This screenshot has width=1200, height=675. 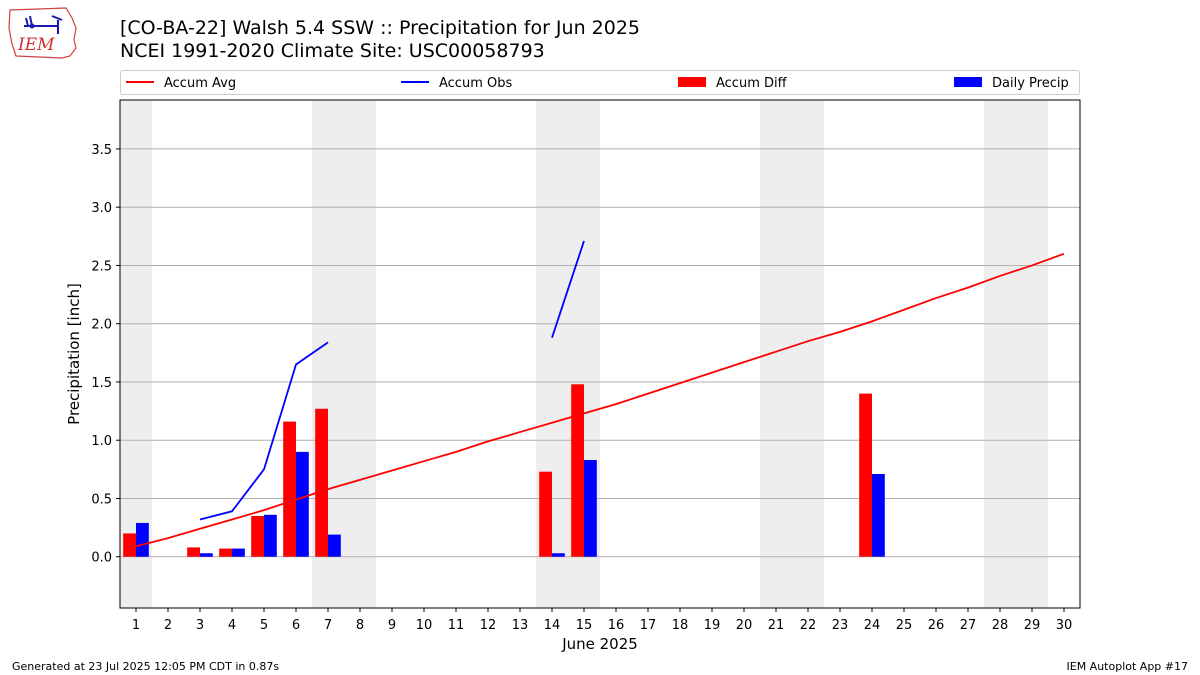 I want to click on x-tick-label-9: 9, so click(x=392, y=625).